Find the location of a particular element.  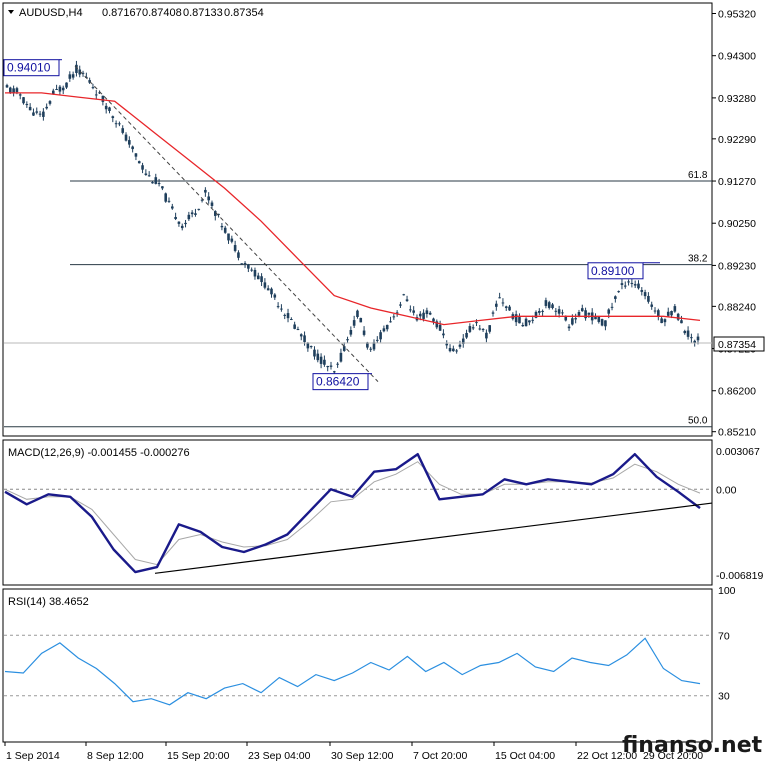

price-axis-tick: 0.85210 is located at coordinates (737, 433).